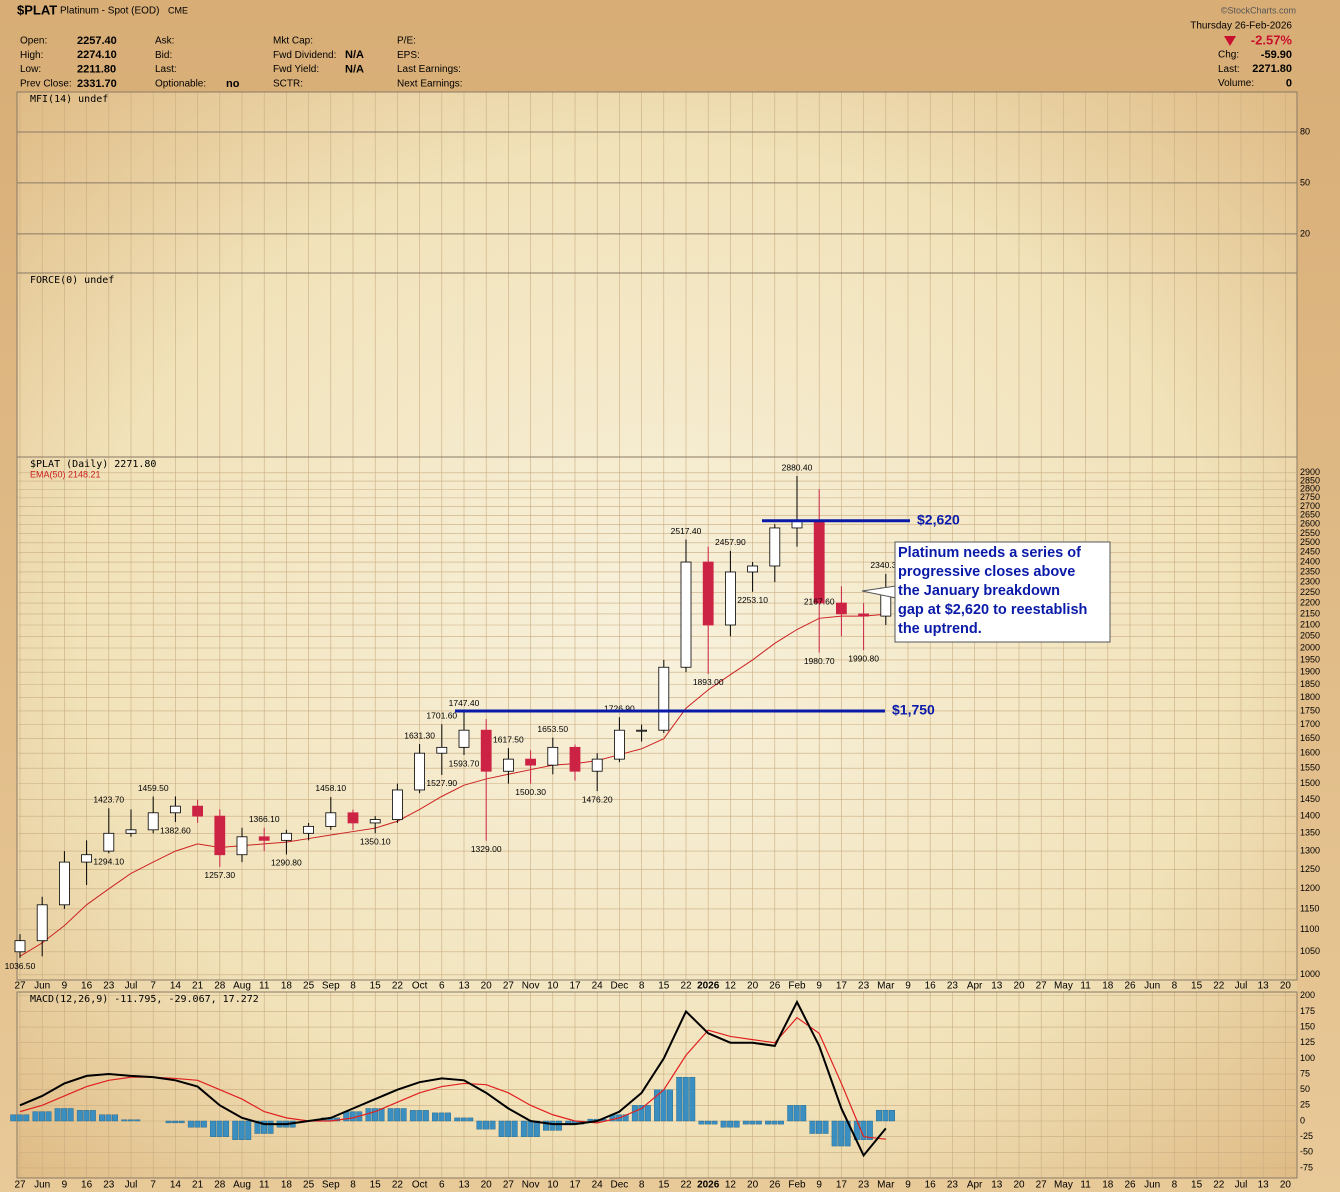 The image size is (1340, 1197). I want to click on x-tick-label: 15, so click(1197, 986).